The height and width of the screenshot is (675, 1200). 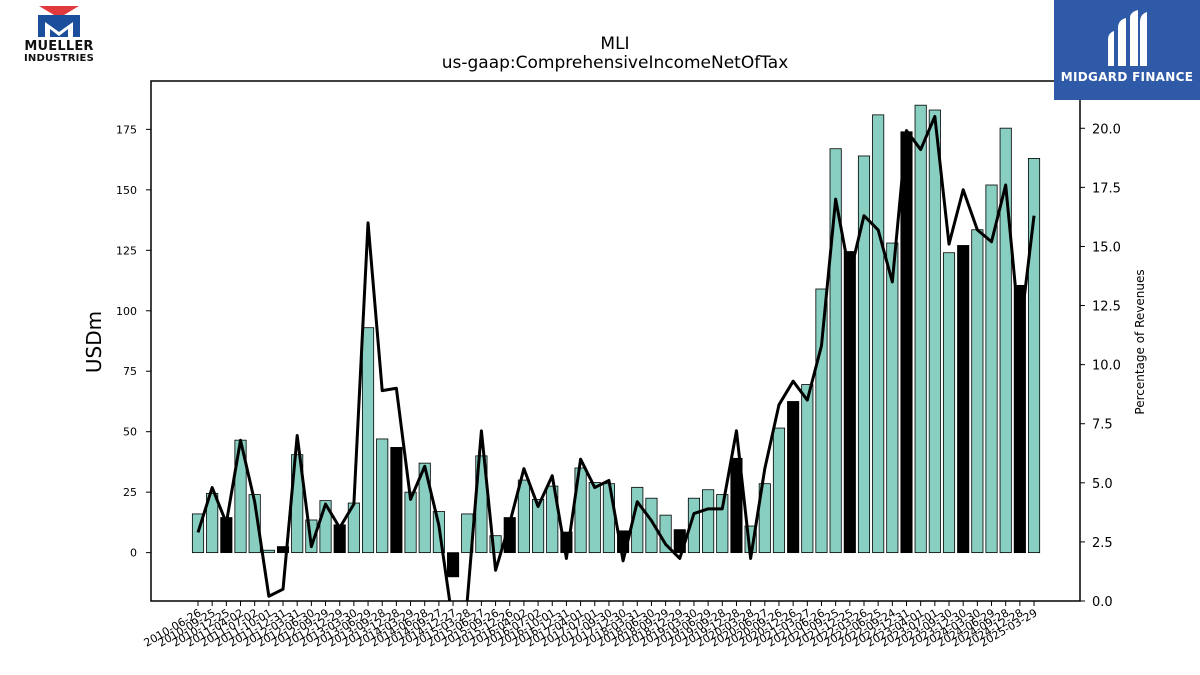 What do you see at coordinates (130, 492) in the screenshot?
I see `y-tick-label: 25` at bounding box center [130, 492].